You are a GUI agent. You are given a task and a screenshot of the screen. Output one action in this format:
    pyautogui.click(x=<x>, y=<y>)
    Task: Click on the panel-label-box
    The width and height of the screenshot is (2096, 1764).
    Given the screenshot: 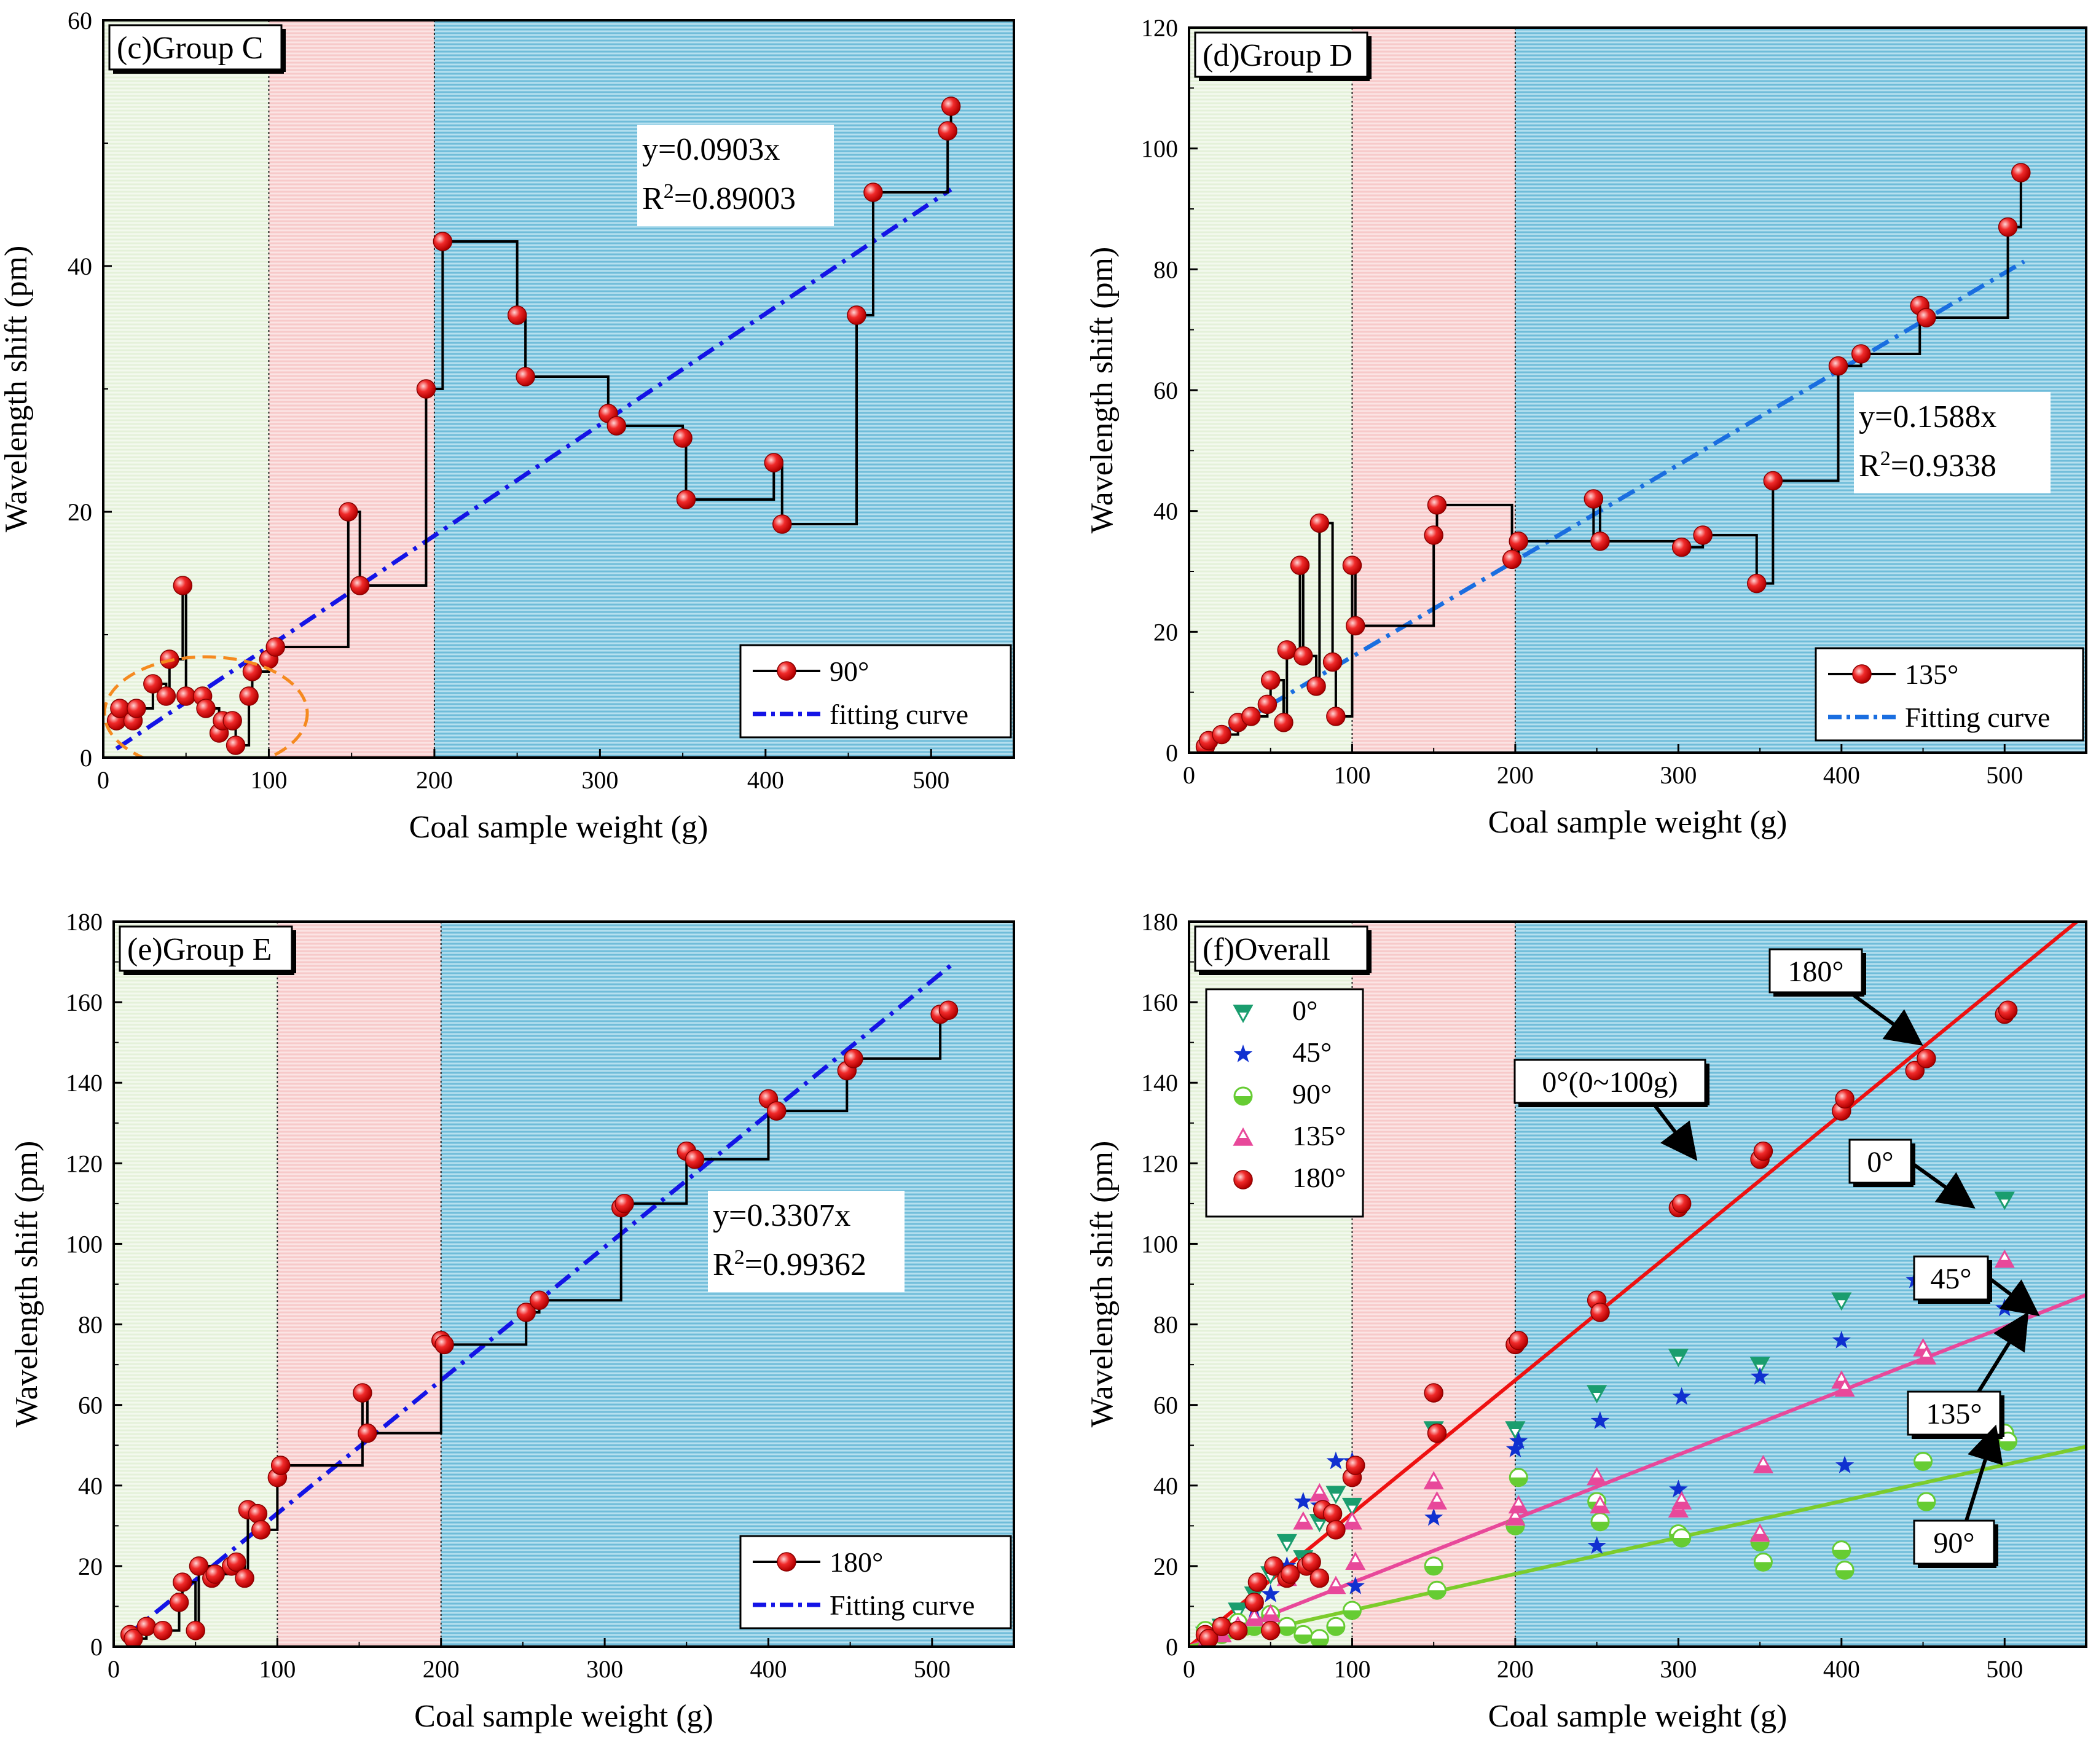 What is the action you would take?
    pyautogui.click(x=206, y=948)
    